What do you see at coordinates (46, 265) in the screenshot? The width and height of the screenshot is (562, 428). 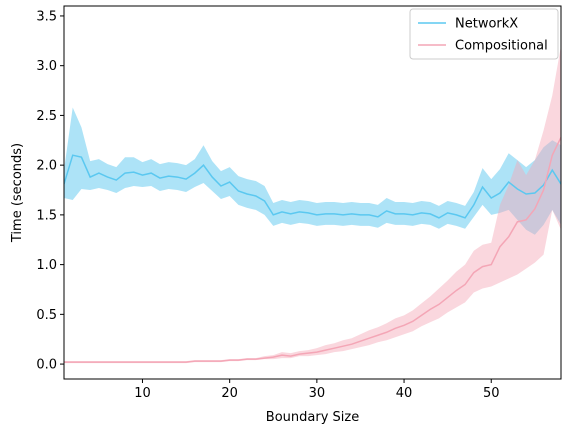 I see `y-tick-label: 1.0` at bounding box center [46, 265].